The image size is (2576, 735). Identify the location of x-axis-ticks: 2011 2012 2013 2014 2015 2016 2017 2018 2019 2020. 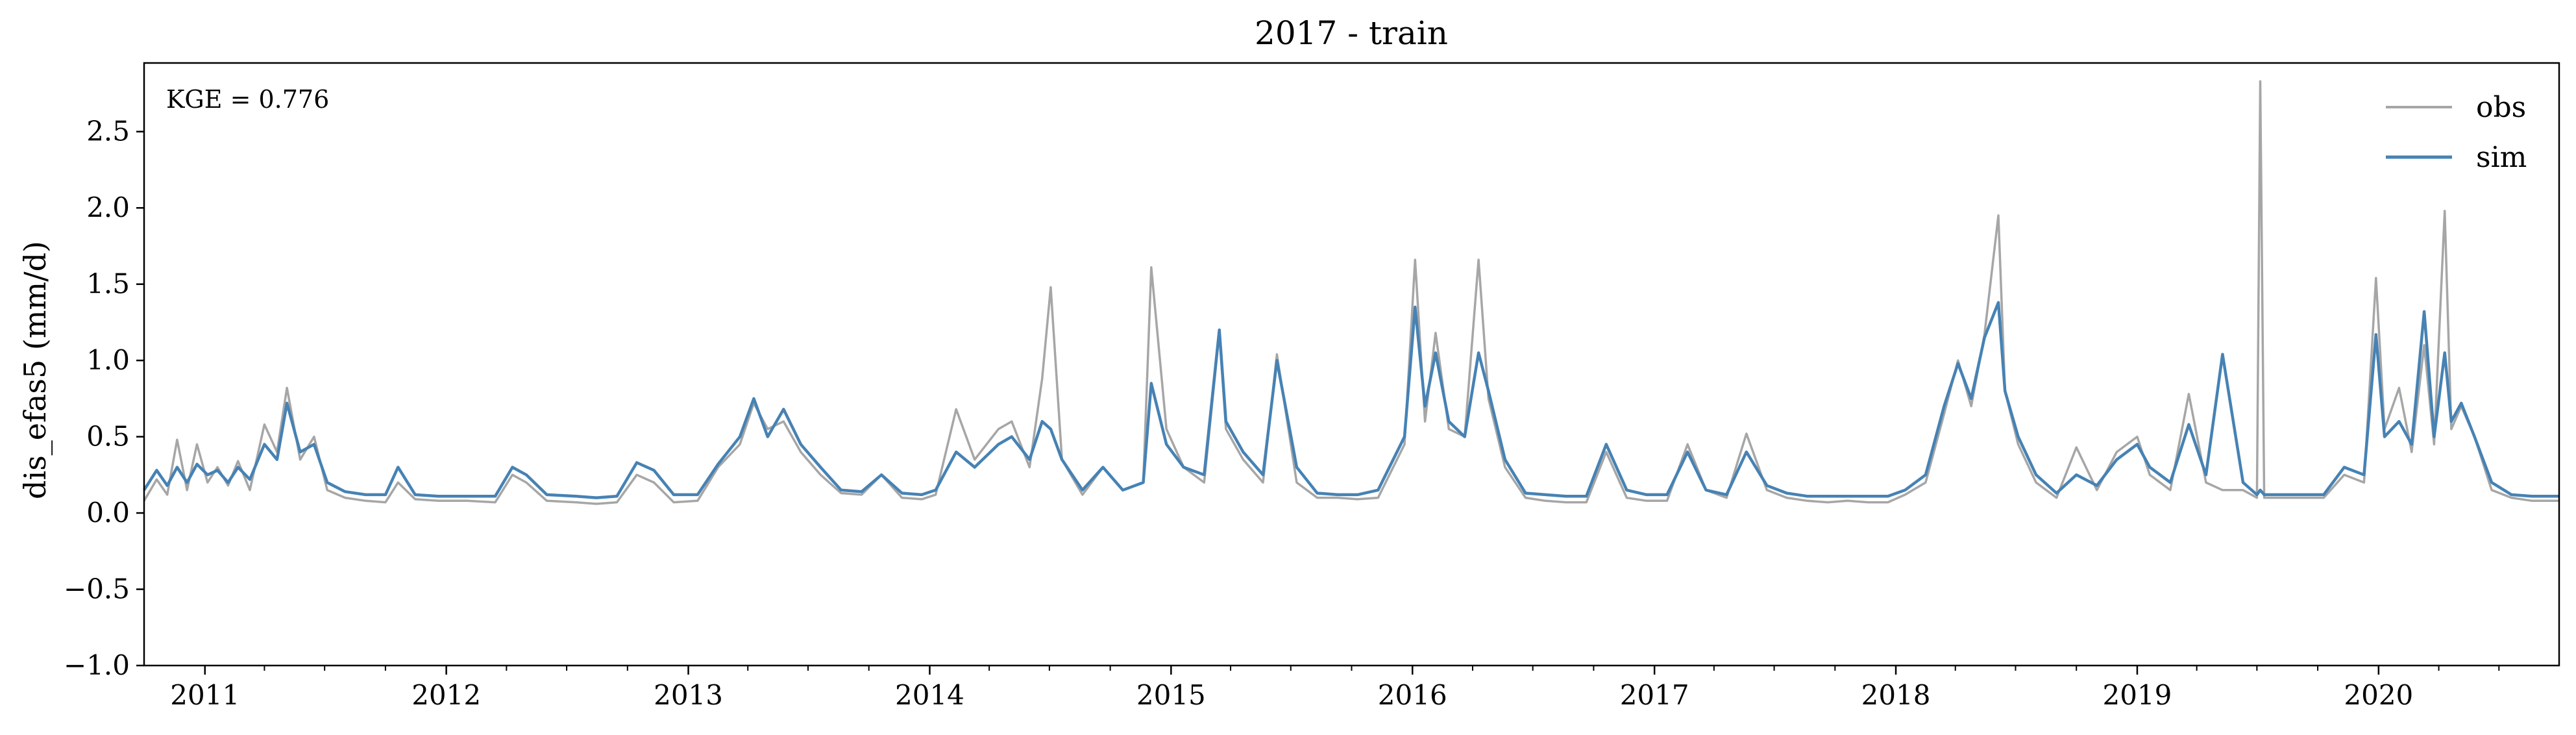
(1335, 688).